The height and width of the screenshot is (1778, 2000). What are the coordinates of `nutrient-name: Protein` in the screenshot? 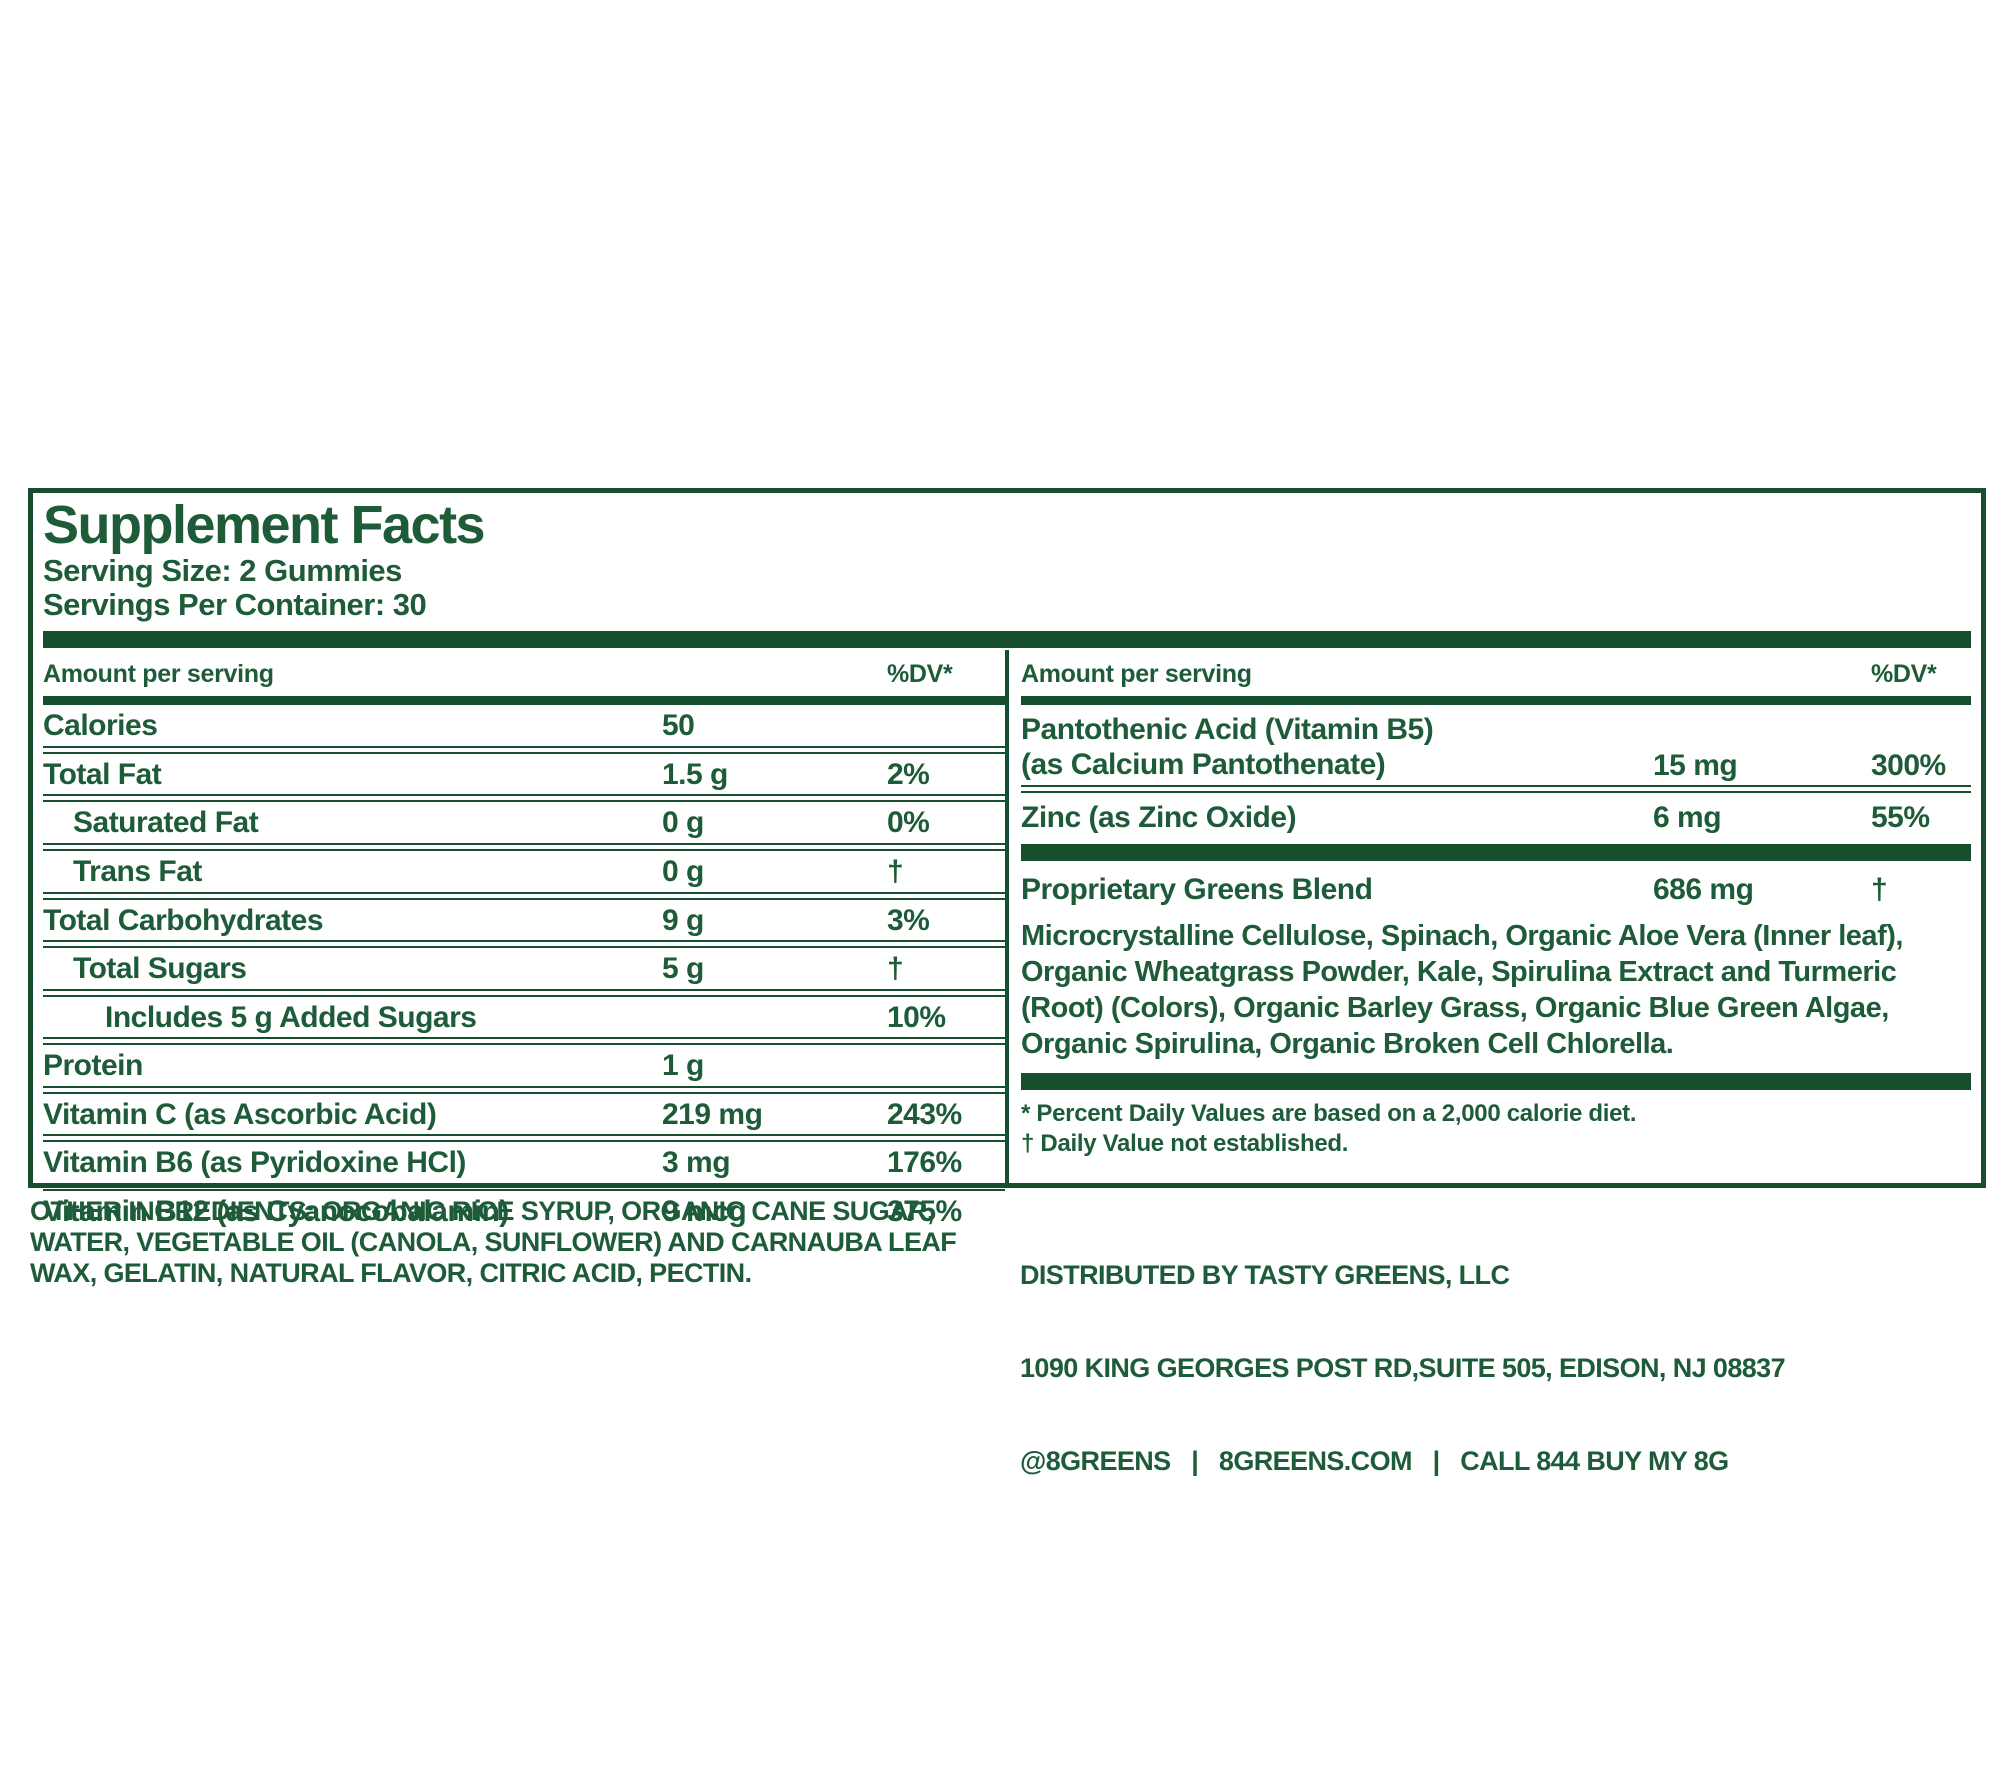 It's located at (93, 1066).